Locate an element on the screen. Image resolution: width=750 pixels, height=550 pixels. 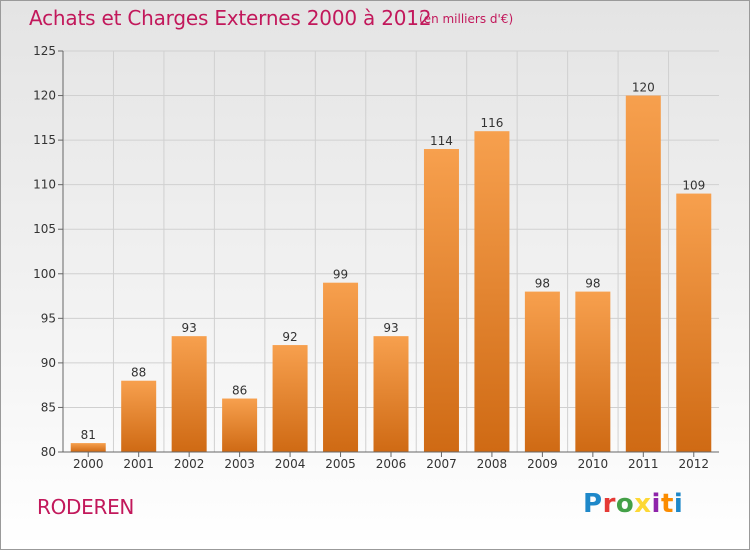
x-tick-label: 2005 is located at coordinates (340, 464).